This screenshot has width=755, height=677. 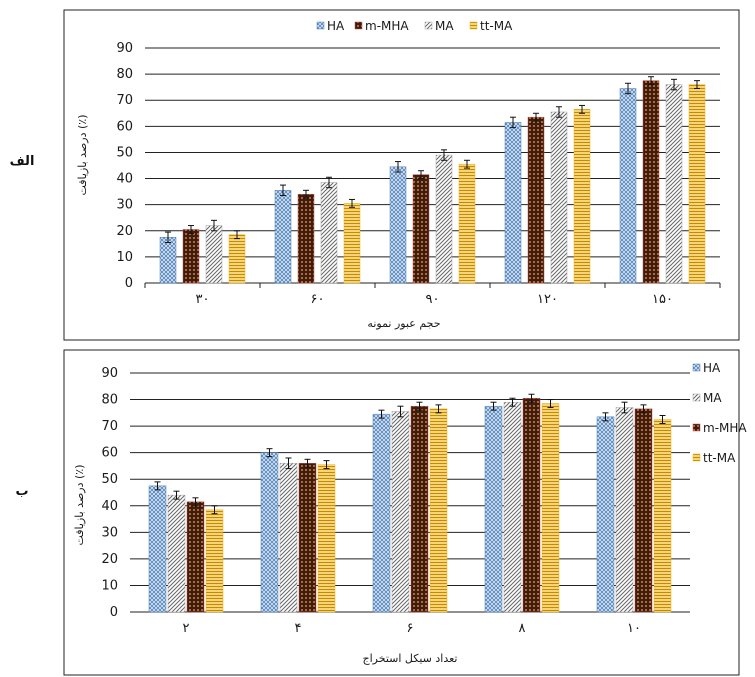 I want to click on panel-b-x-tick-label: ۶, so click(x=410, y=628).